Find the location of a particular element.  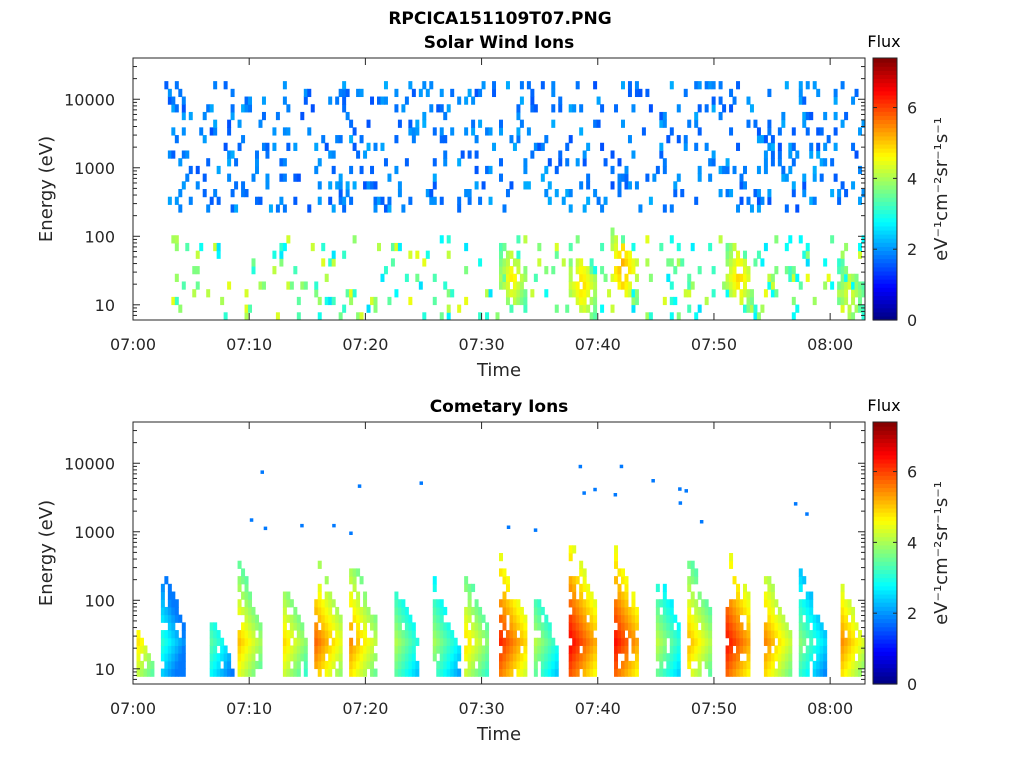

figure-title: RPCICA151109T07.PNG is located at coordinates (499, 19).